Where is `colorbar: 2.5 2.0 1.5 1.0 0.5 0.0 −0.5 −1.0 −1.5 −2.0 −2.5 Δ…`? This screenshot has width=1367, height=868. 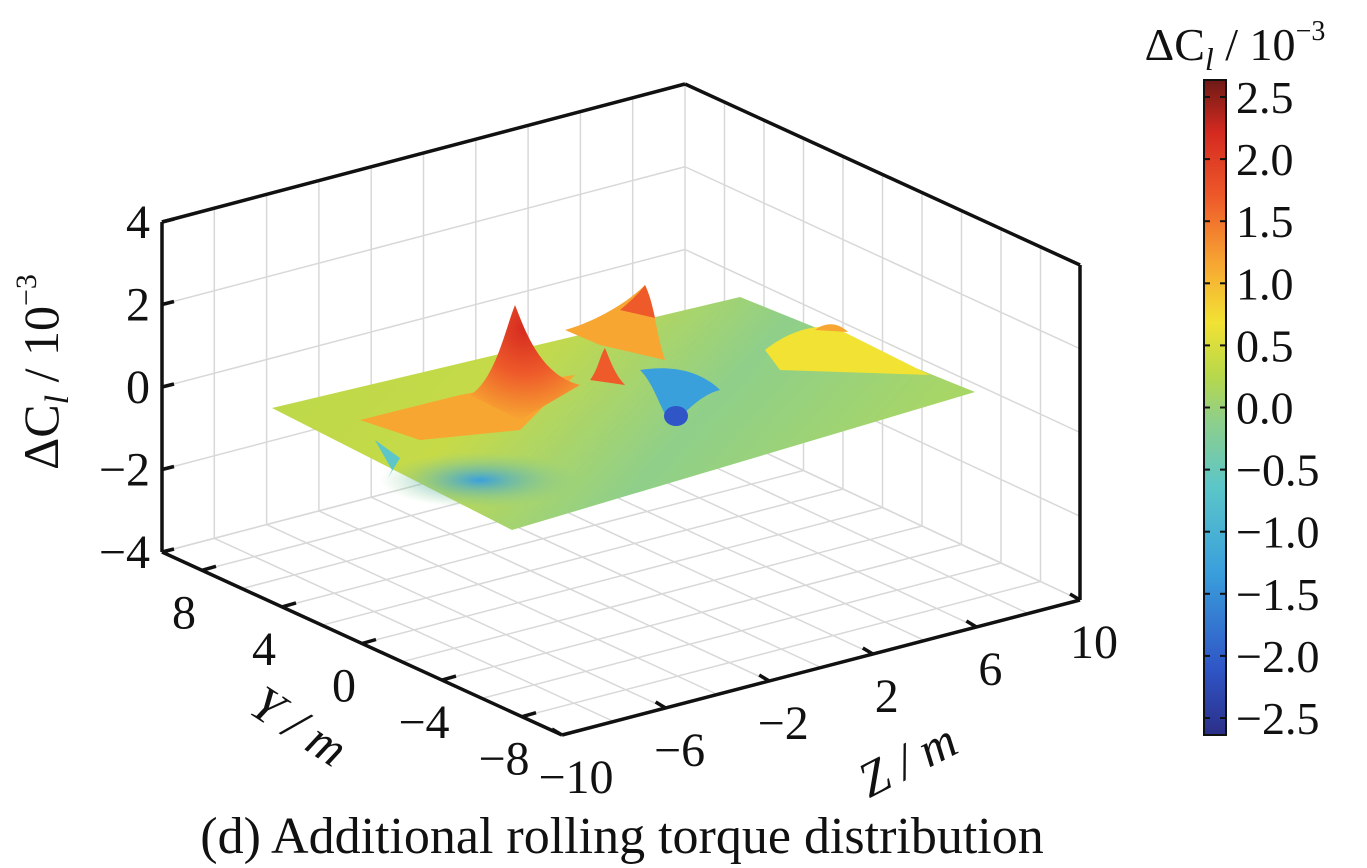
colorbar: 2.5 2.0 1.5 1.0 0.5 0.0 −0.5 −1.0 −1.5 −2.0 −2.5 Δ… is located at coordinates (1235, 380).